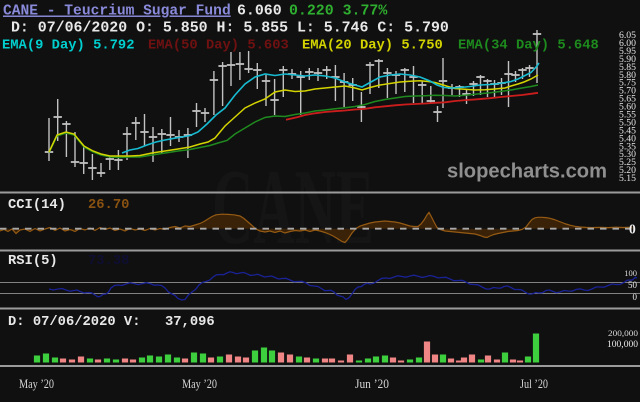 The width and height of the screenshot is (640, 402). I want to click on svg-text: 100,000, so click(623, 344).